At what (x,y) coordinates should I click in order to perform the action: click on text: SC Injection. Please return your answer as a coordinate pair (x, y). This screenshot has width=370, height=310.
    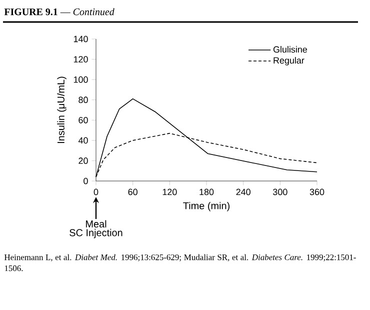
    Looking at the image, I should click on (96, 233).